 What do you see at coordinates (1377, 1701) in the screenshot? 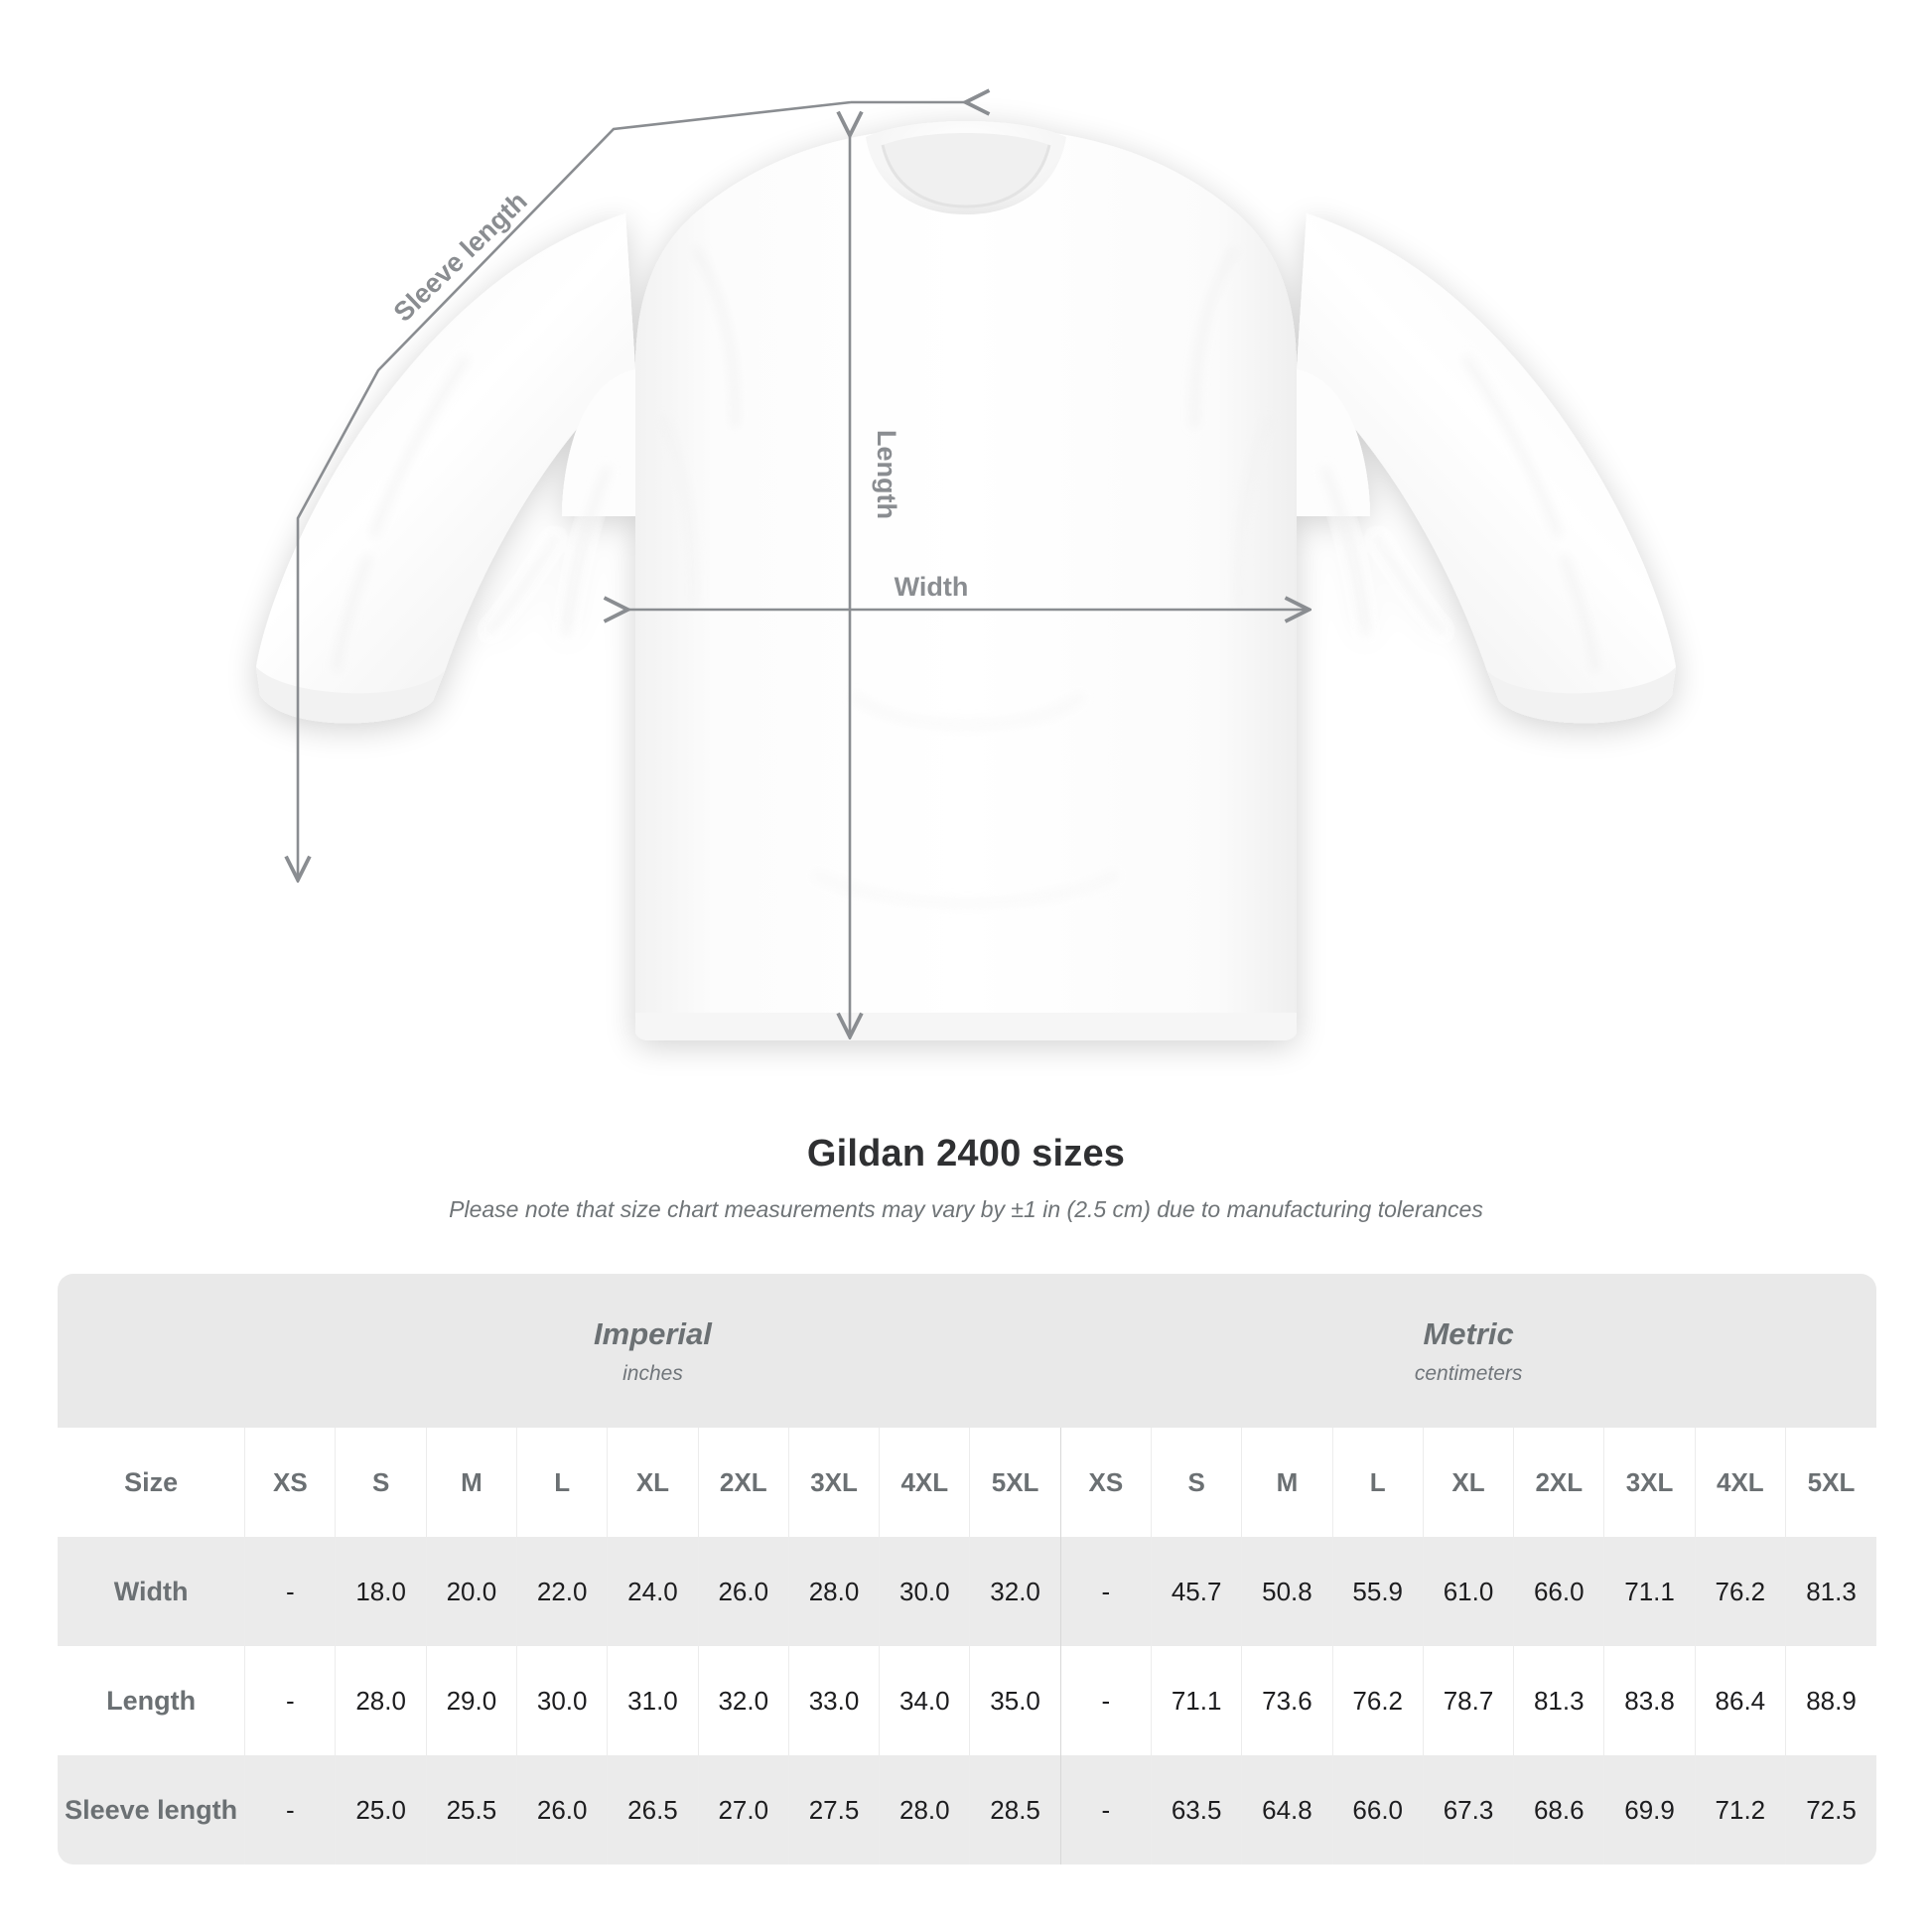
I see `cell-length-metric-l: 76.2` at bounding box center [1377, 1701].